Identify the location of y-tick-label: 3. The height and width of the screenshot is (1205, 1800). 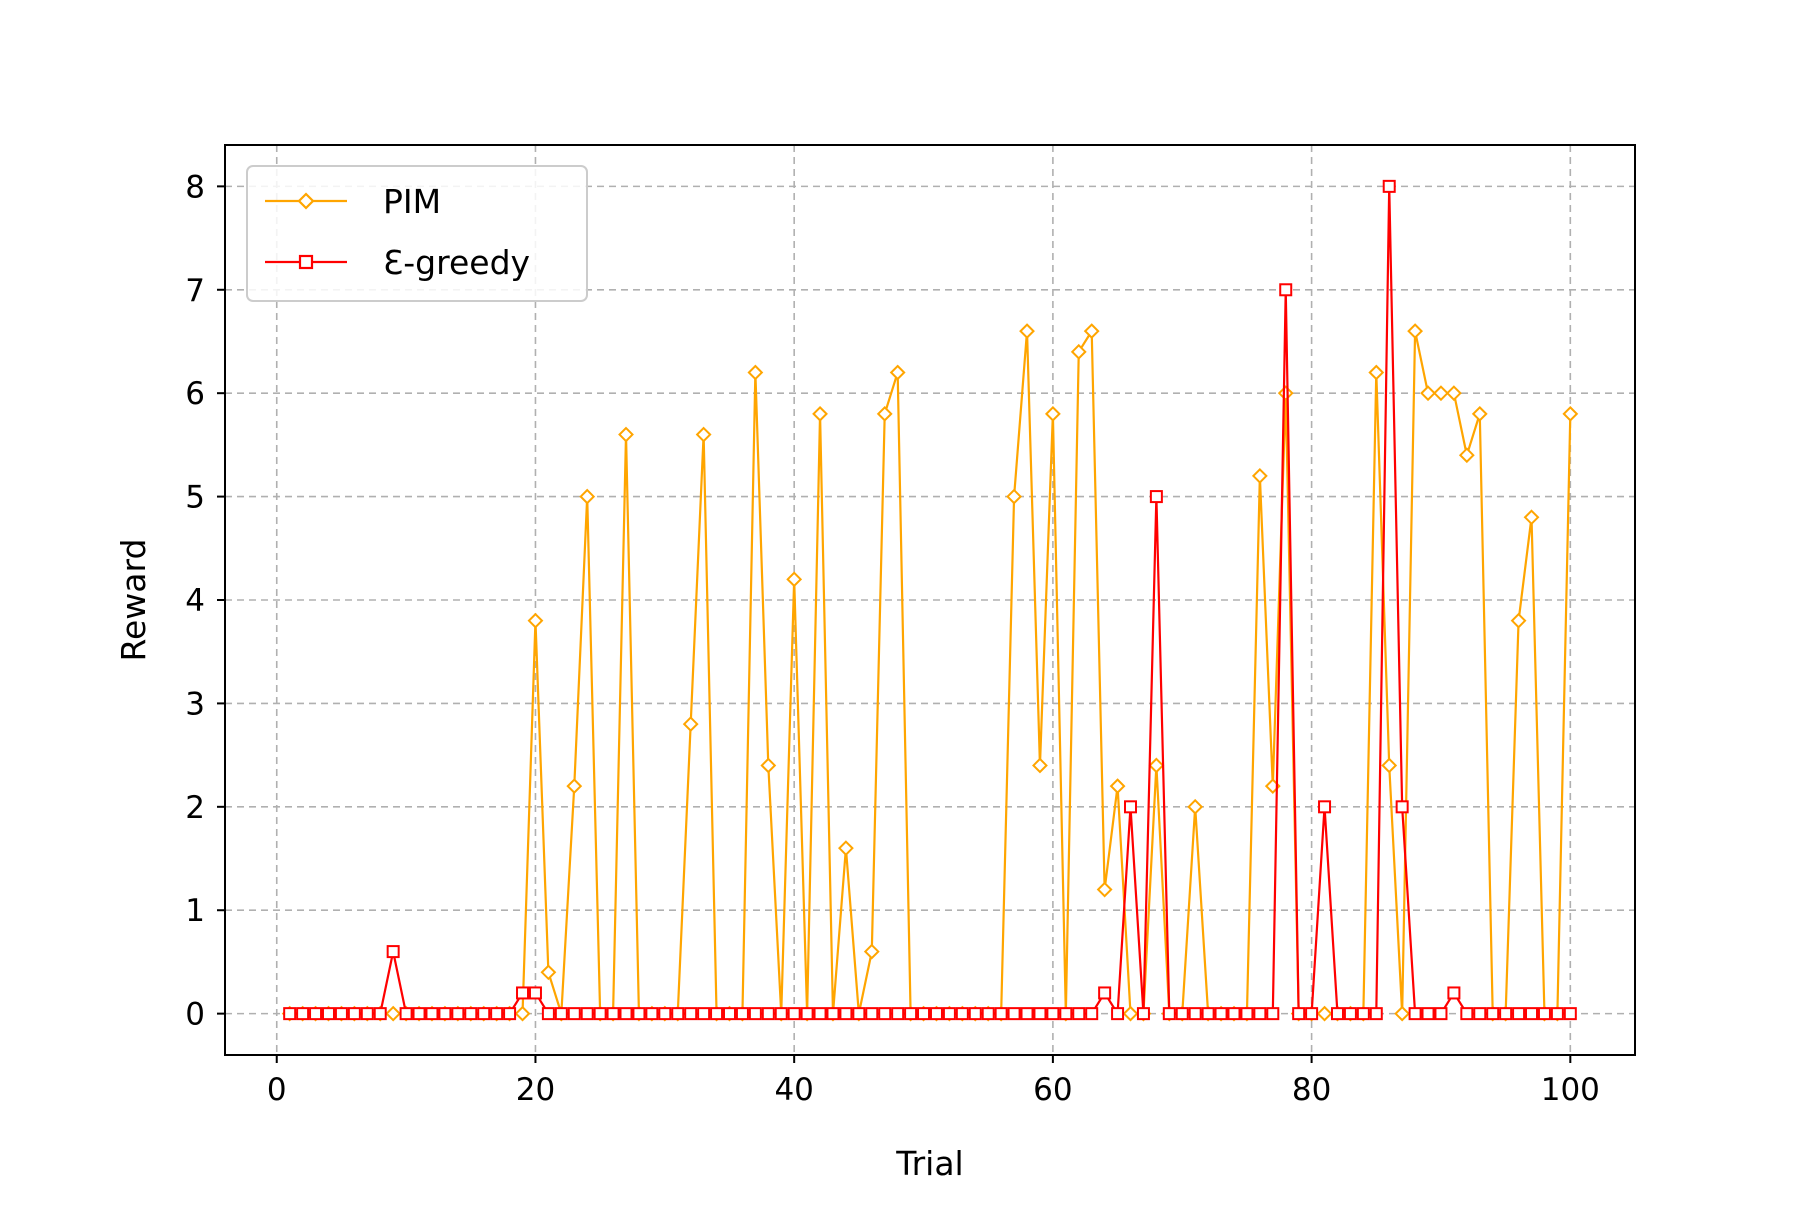
(195, 704).